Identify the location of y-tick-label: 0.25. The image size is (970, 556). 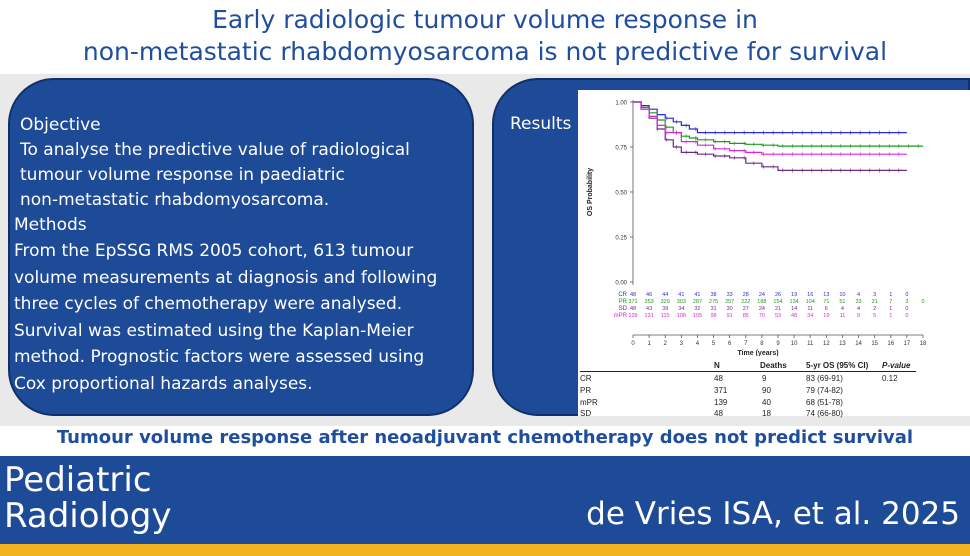
(621, 239).